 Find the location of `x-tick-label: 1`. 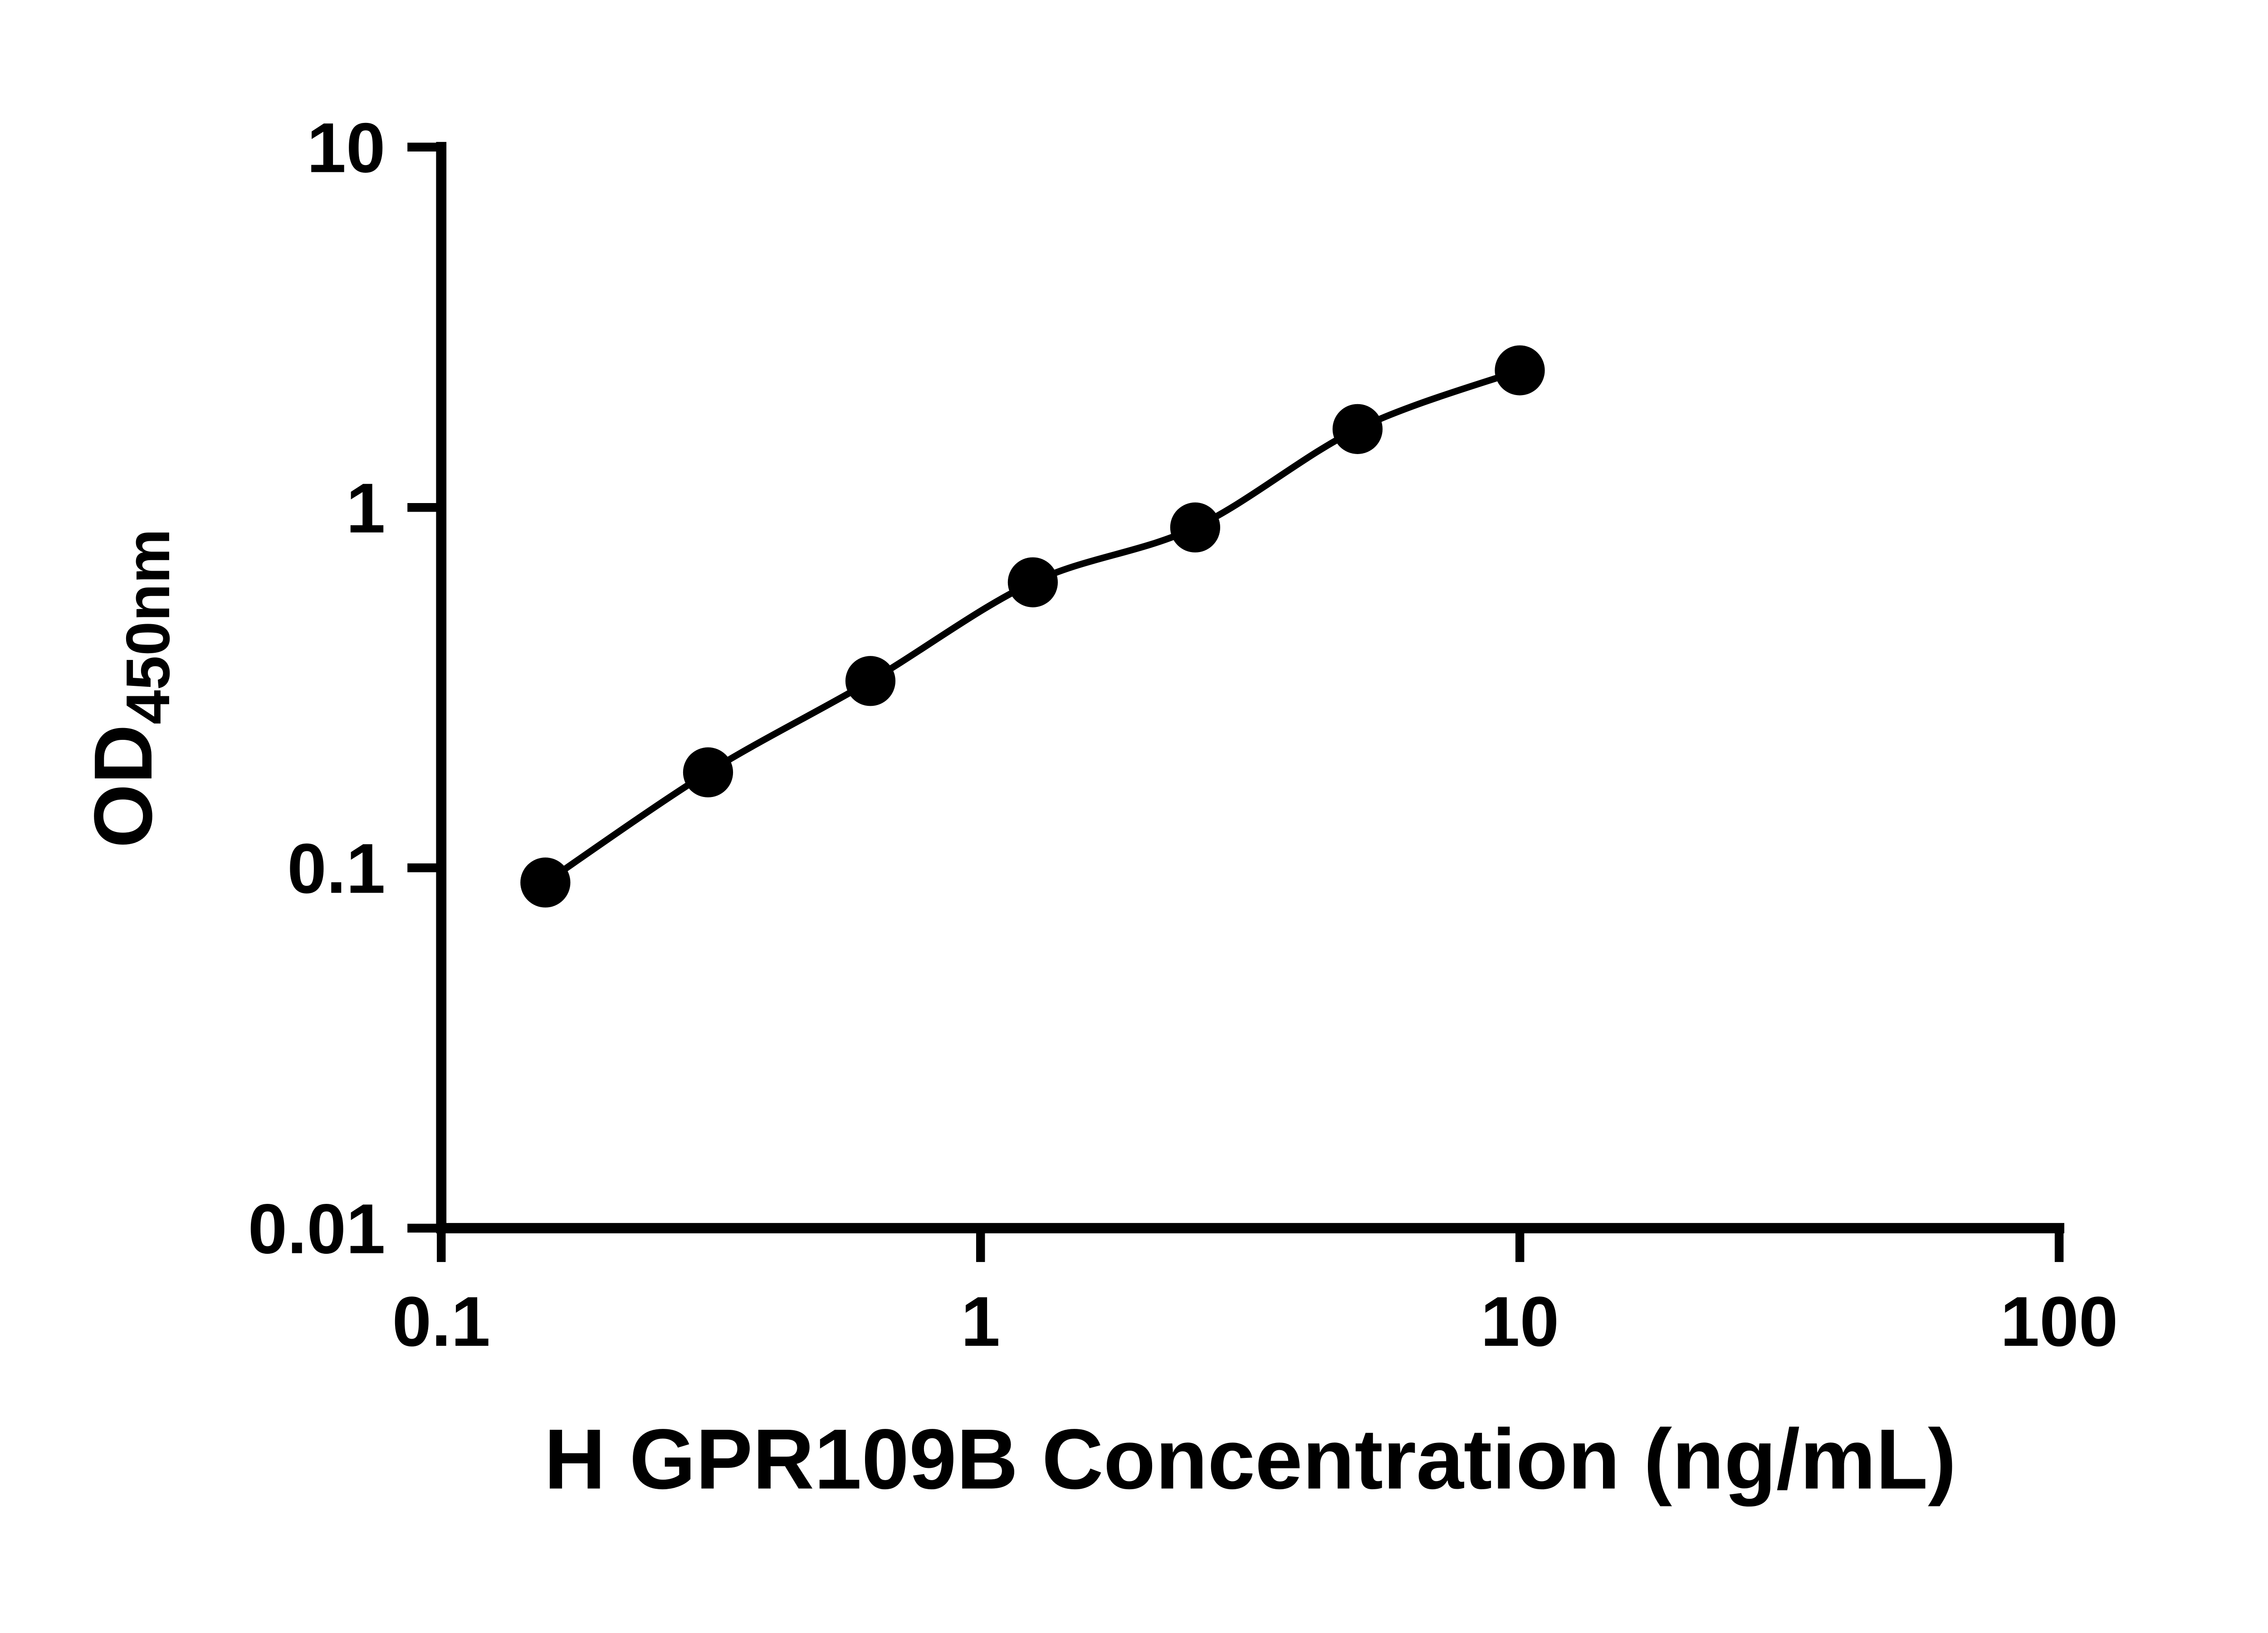

x-tick-label: 1 is located at coordinates (981, 1321).